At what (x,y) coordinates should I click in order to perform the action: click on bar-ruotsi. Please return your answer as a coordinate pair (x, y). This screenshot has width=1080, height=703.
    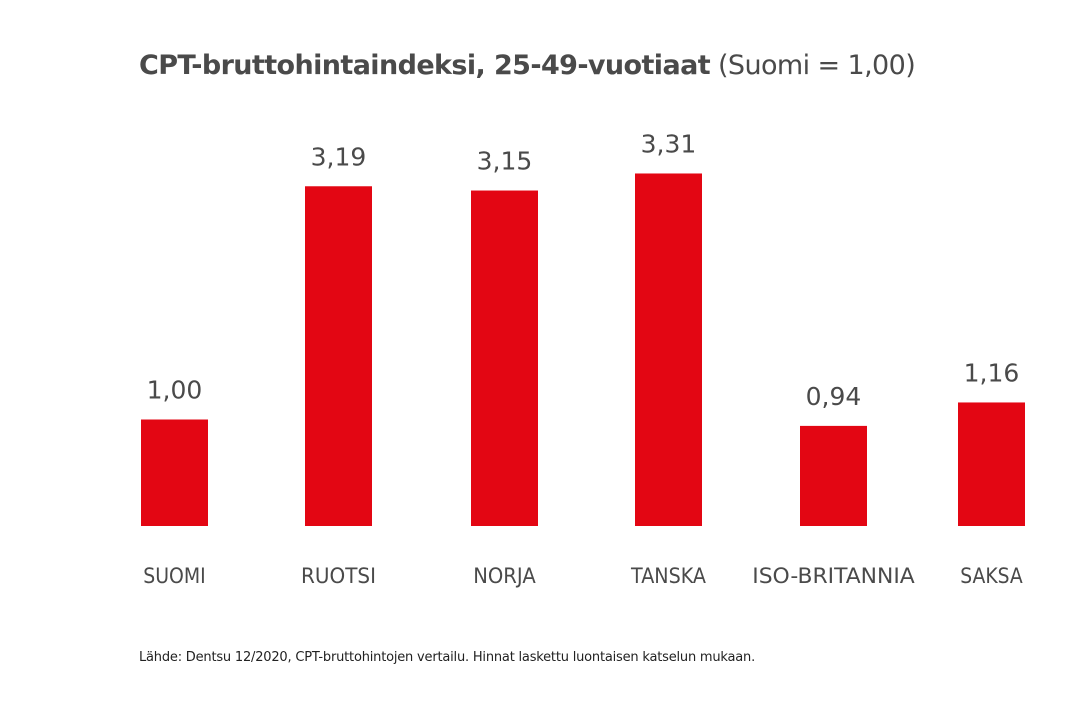
    Looking at the image, I should click on (338, 356).